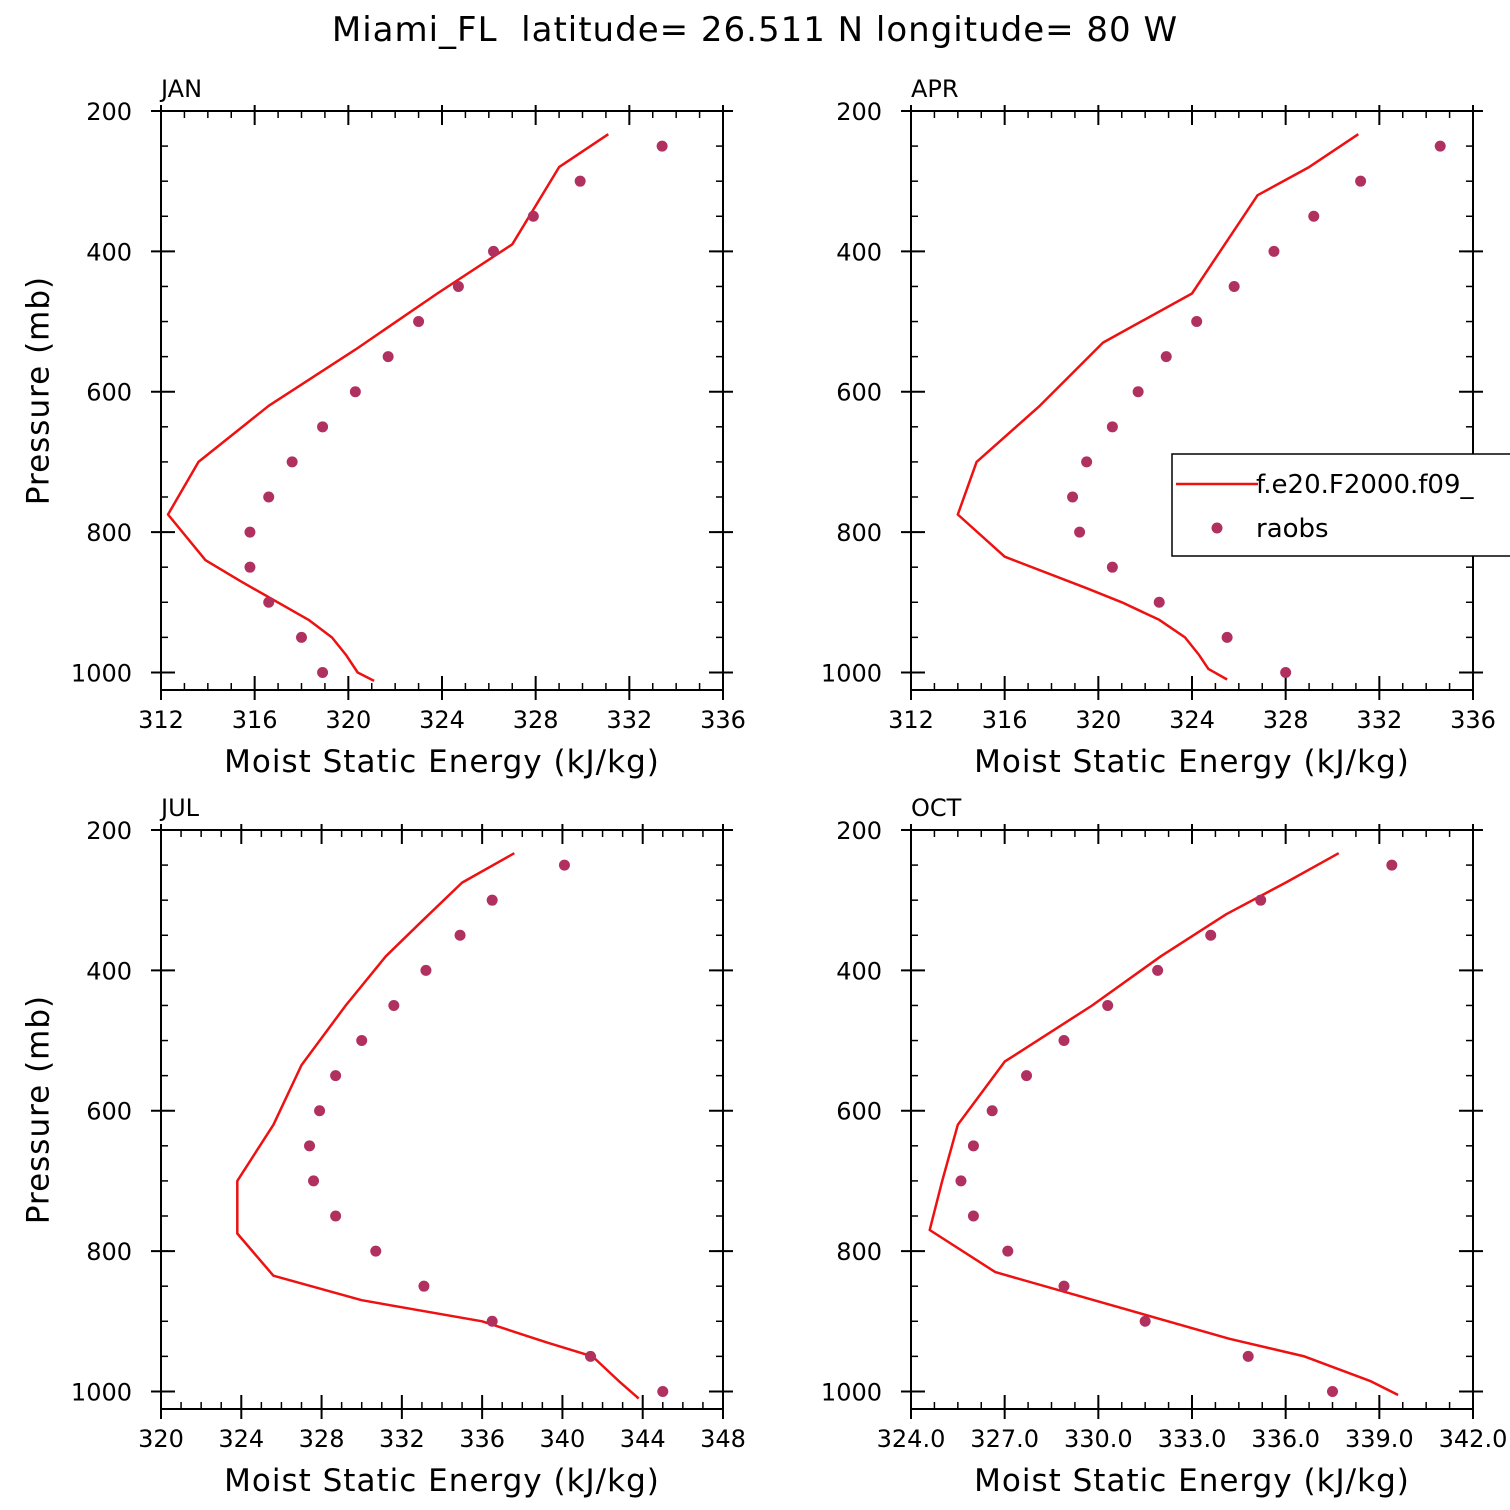  I want to click on x-tick-label: 316, so click(1005, 720).